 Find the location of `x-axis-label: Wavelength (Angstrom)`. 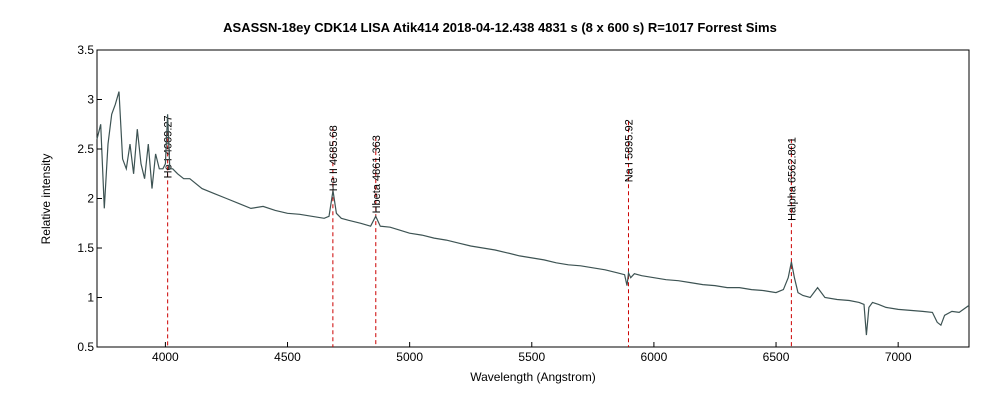

x-axis-label: Wavelength (Angstrom) is located at coordinates (533, 377).